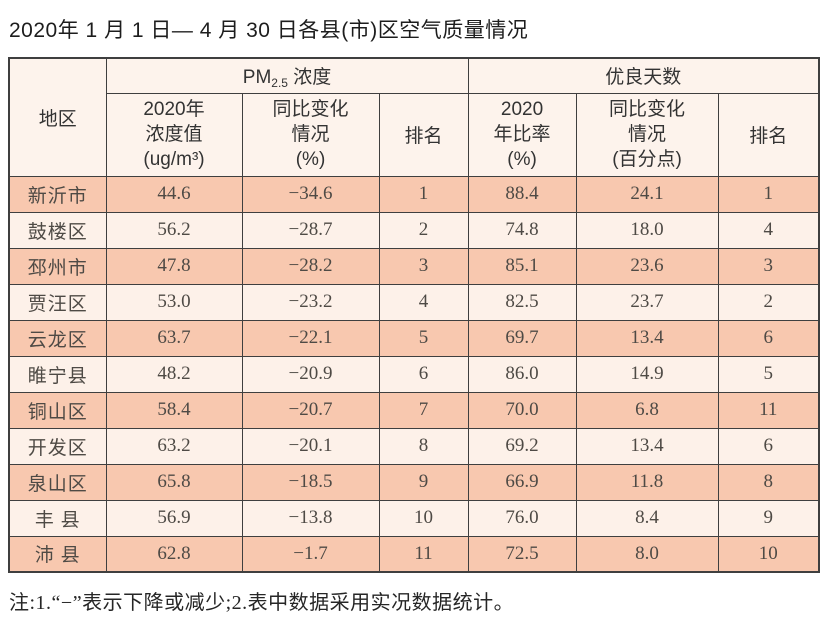 Image resolution: width=825 pixels, height=620 pixels. What do you see at coordinates (309, 77) in the screenshot?
I see `pm25-label-suffix: 浓度` at bounding box center [309, 77].